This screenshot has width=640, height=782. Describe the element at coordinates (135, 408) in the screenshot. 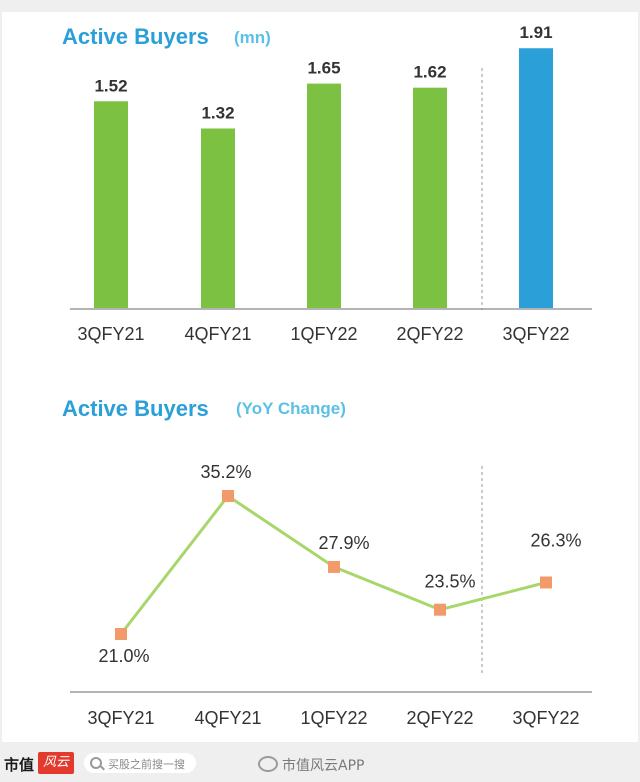

I see `line-chart-title: Active Buyers` at that location.